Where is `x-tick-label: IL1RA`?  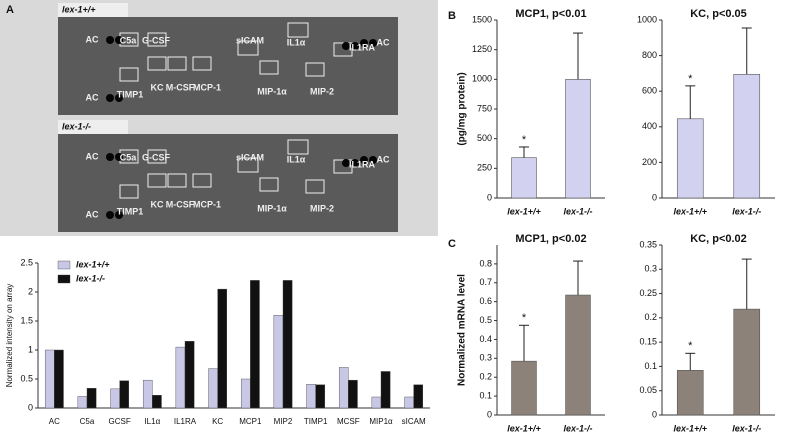
x-tick-label: IL1RA is located at coordinates (185, 421).